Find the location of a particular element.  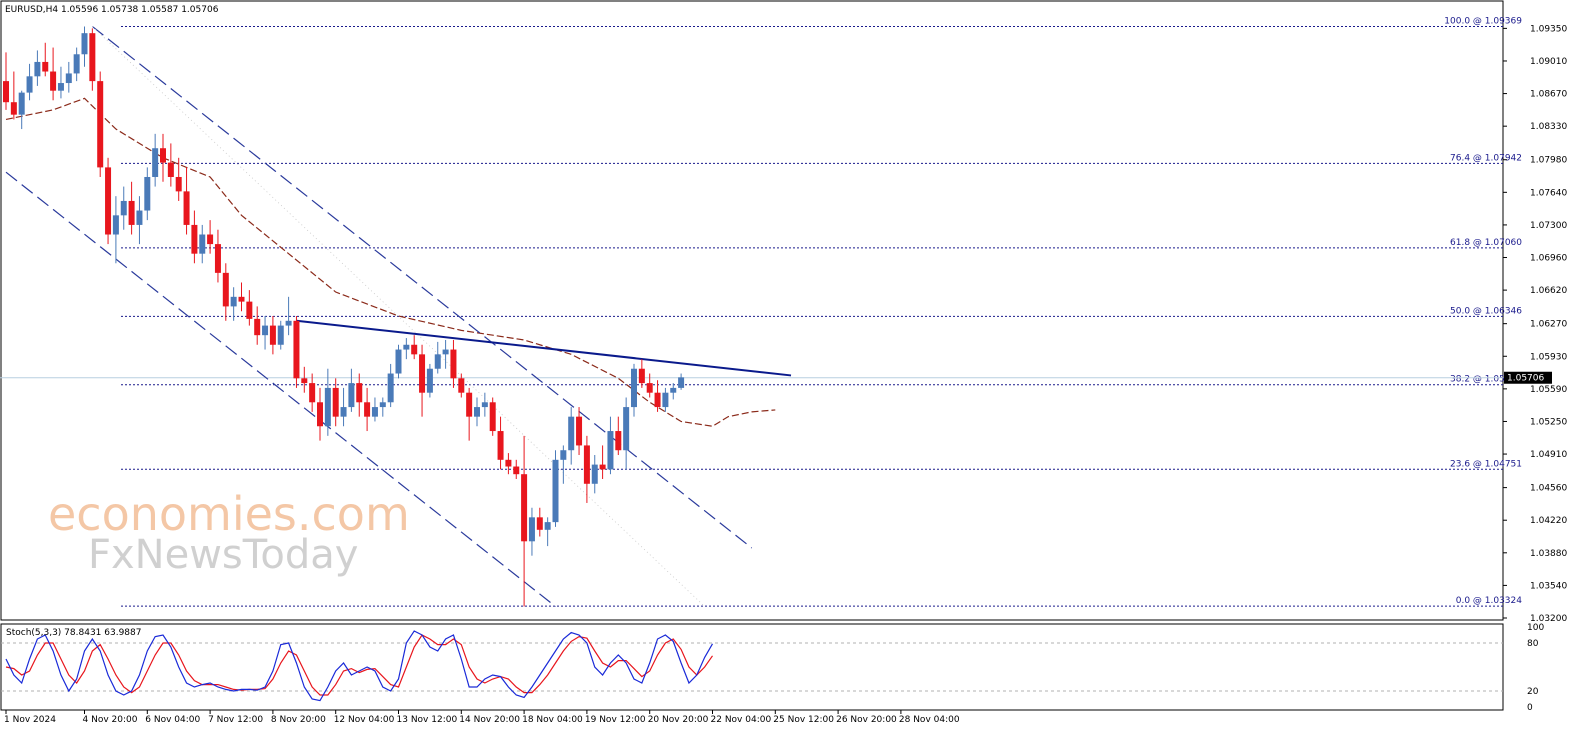

fib-label: 50.0 @ 1.06346 is located at coordinates (1486, 311).